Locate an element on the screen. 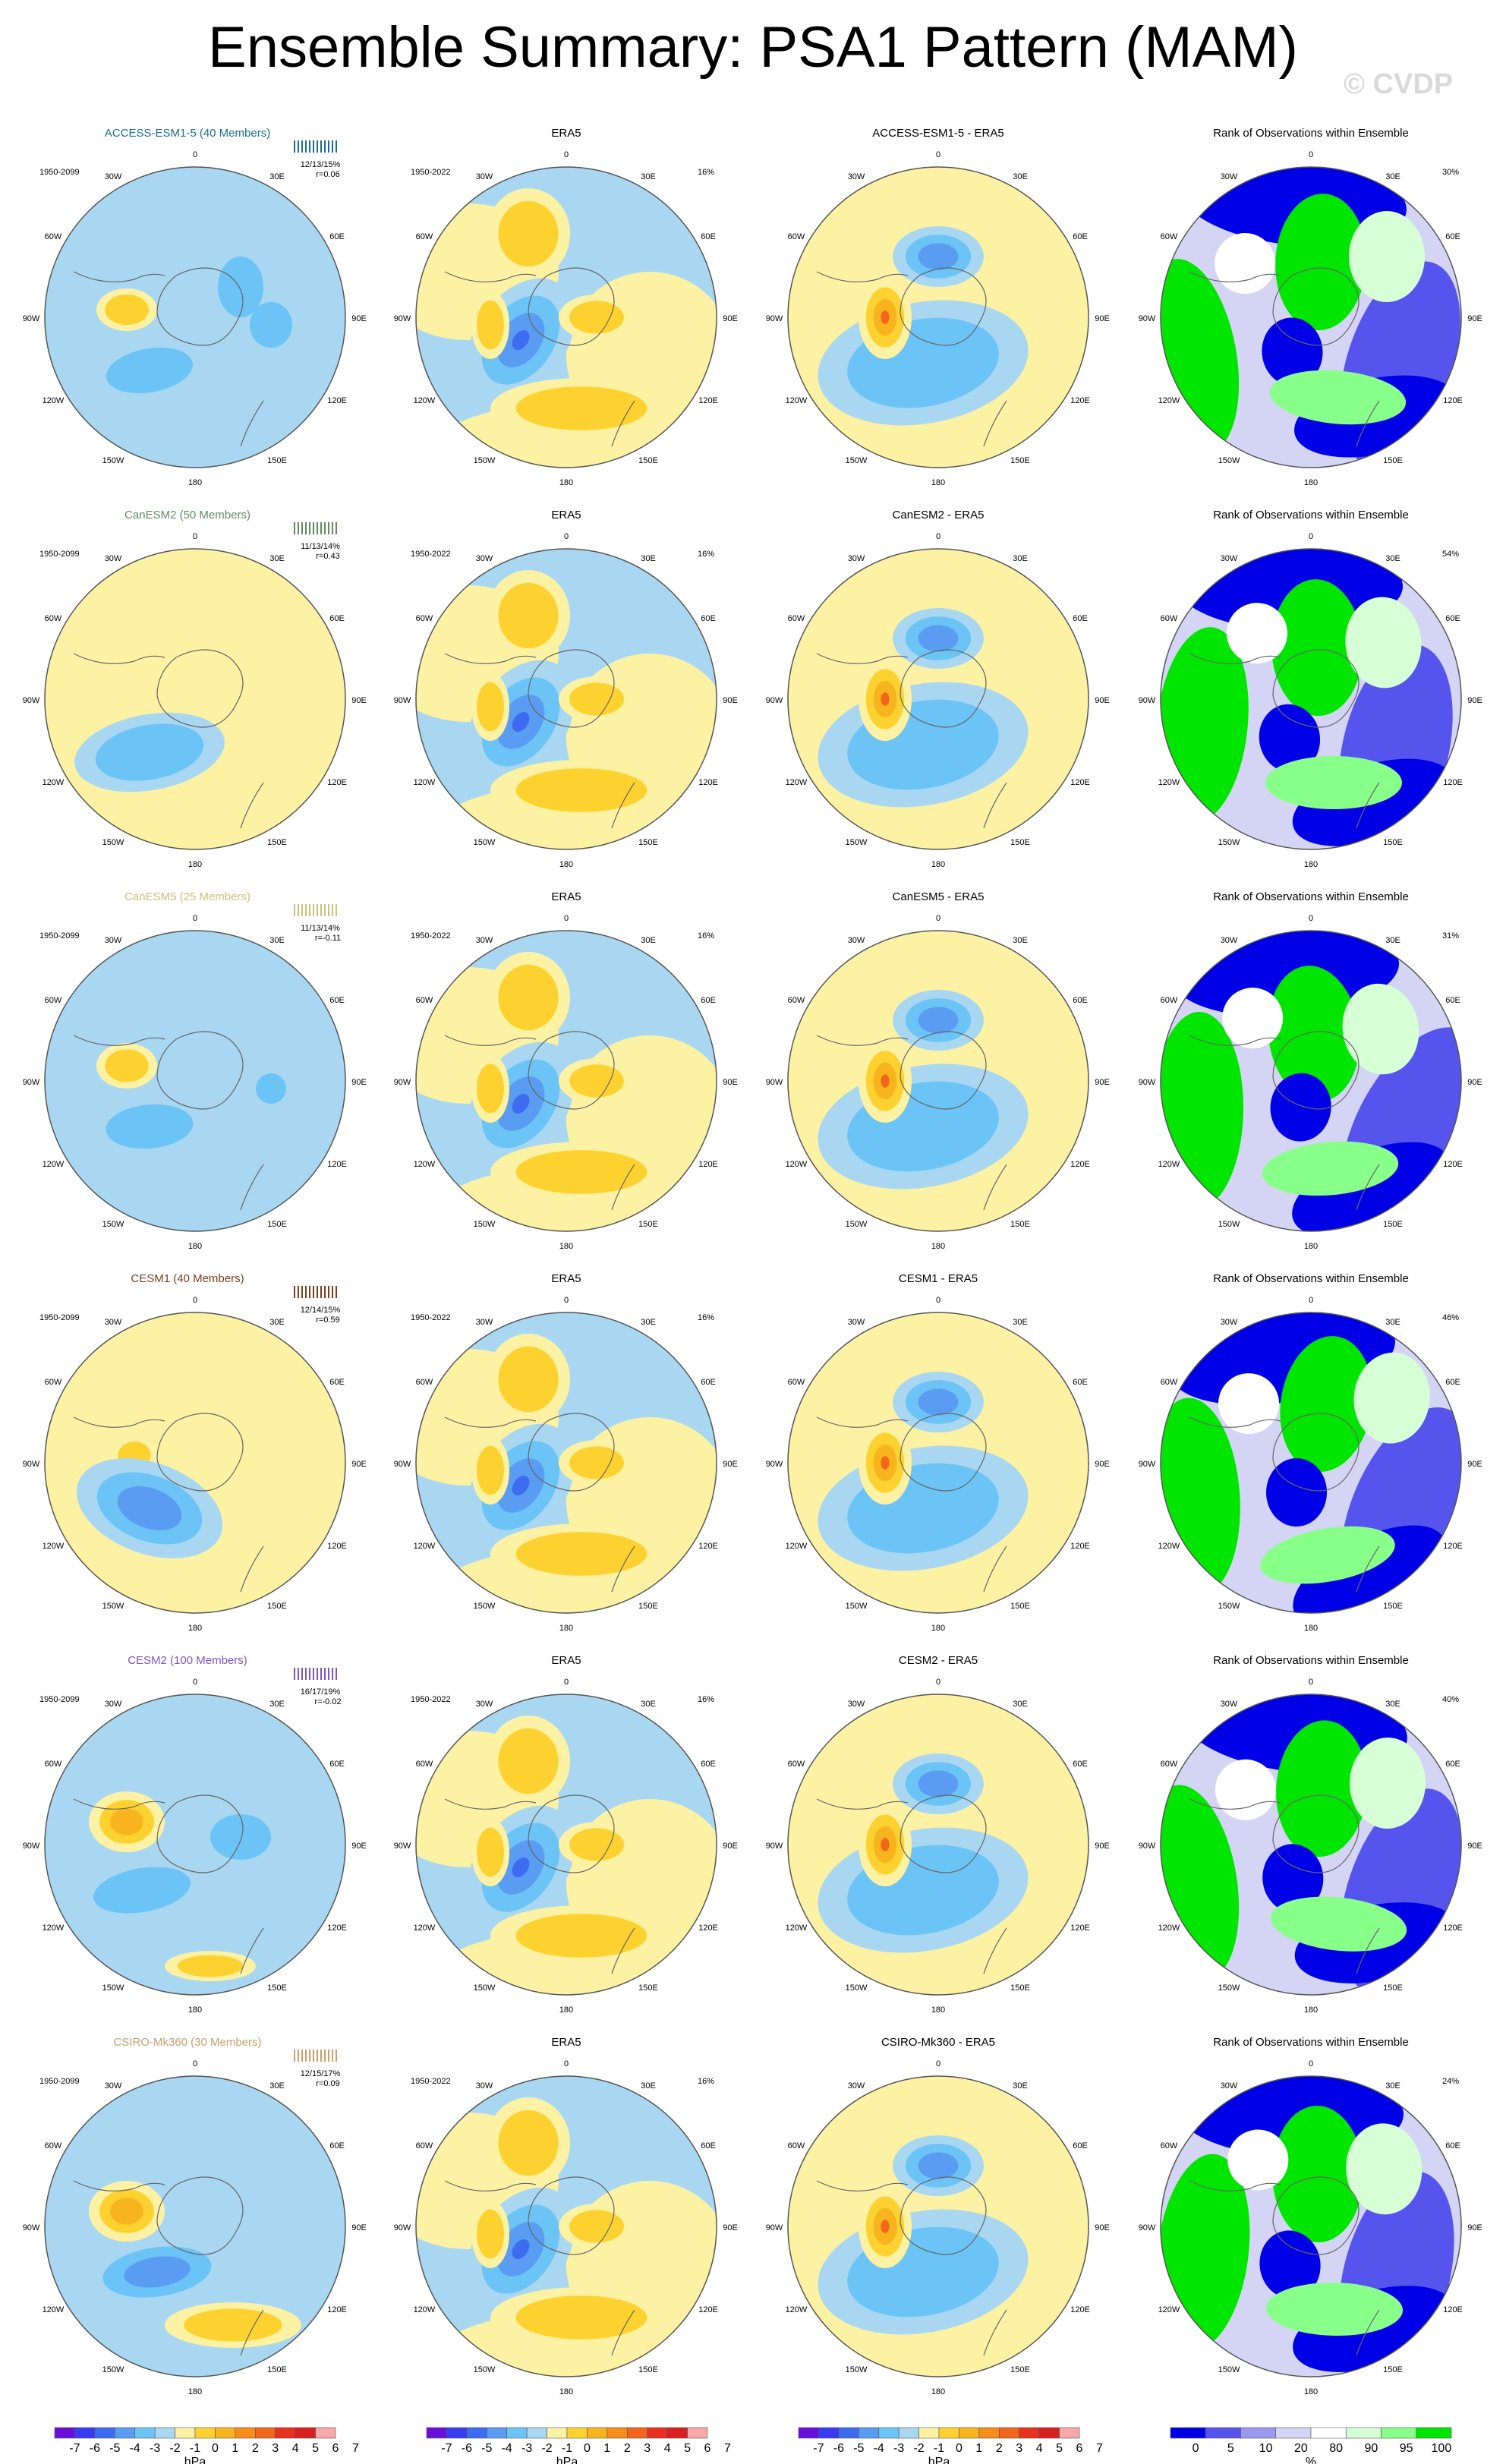  diff-contour-layer is located at coordinates (923, 326).